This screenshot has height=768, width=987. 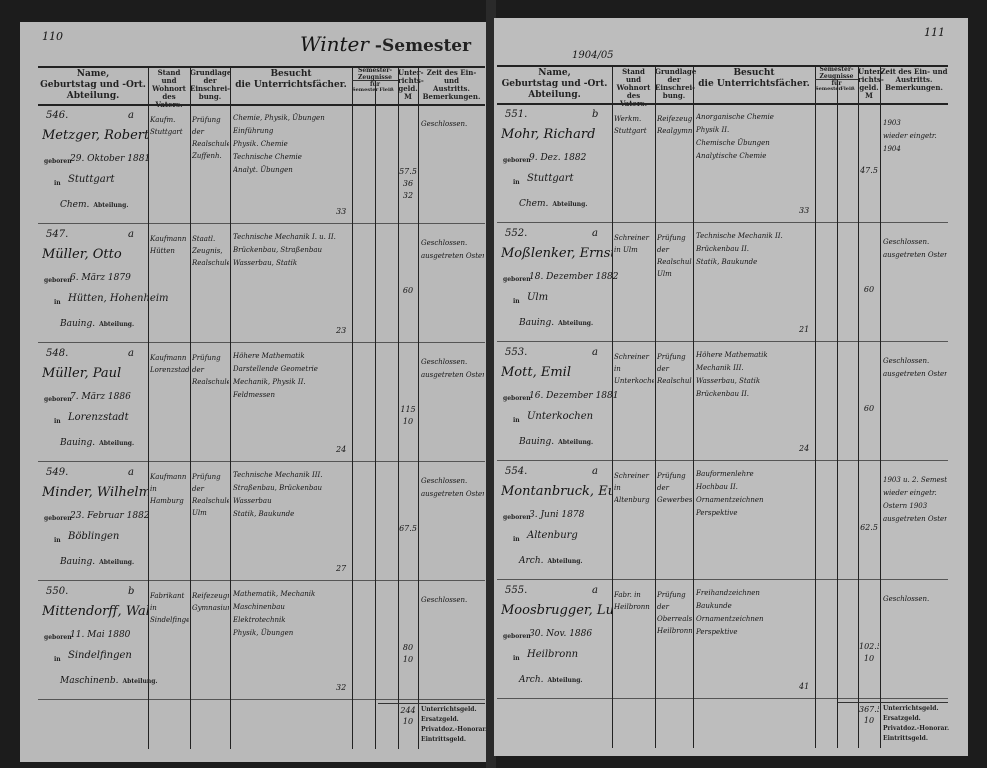 I want to click on fees: 60, so click(x=408, y=291).